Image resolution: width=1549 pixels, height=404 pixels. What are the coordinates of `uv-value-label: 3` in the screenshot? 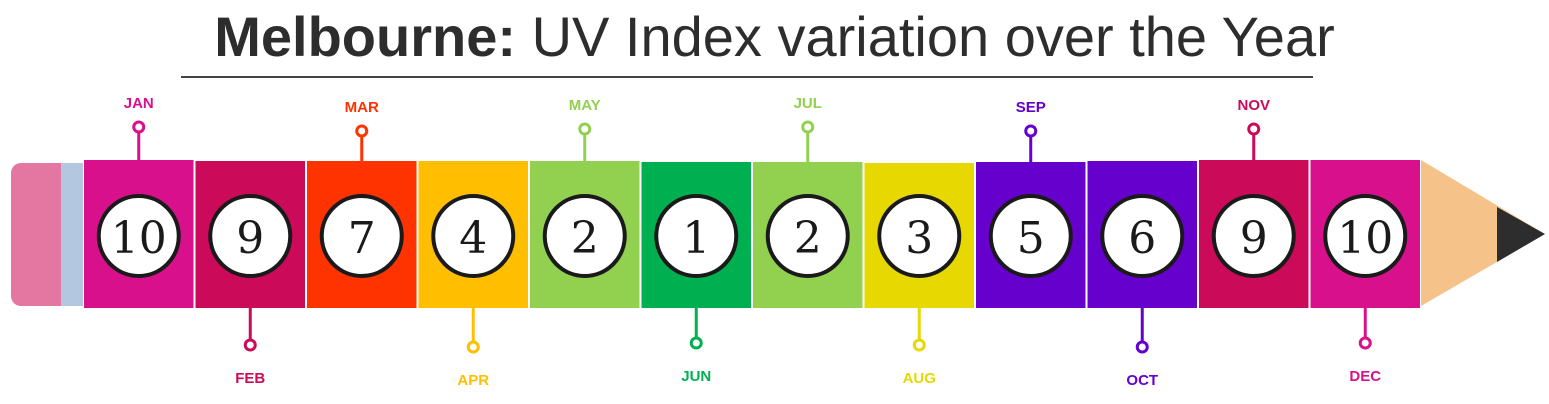 It's located at (919, 238).